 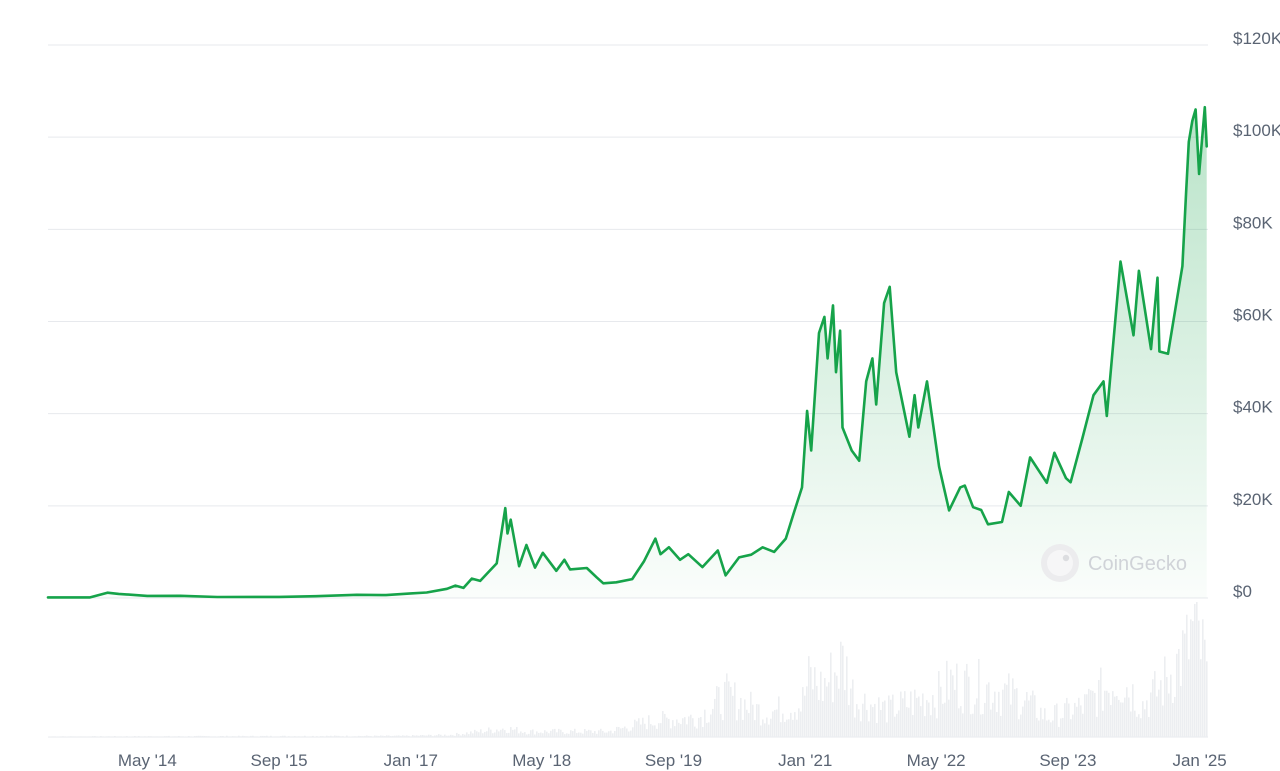 What do you see at coordinates (1256, 315) in the screenshot?
I see `y-axis: $120K $100K $80K $60K $40K $20K $0` at bounding box center [1256, 315].